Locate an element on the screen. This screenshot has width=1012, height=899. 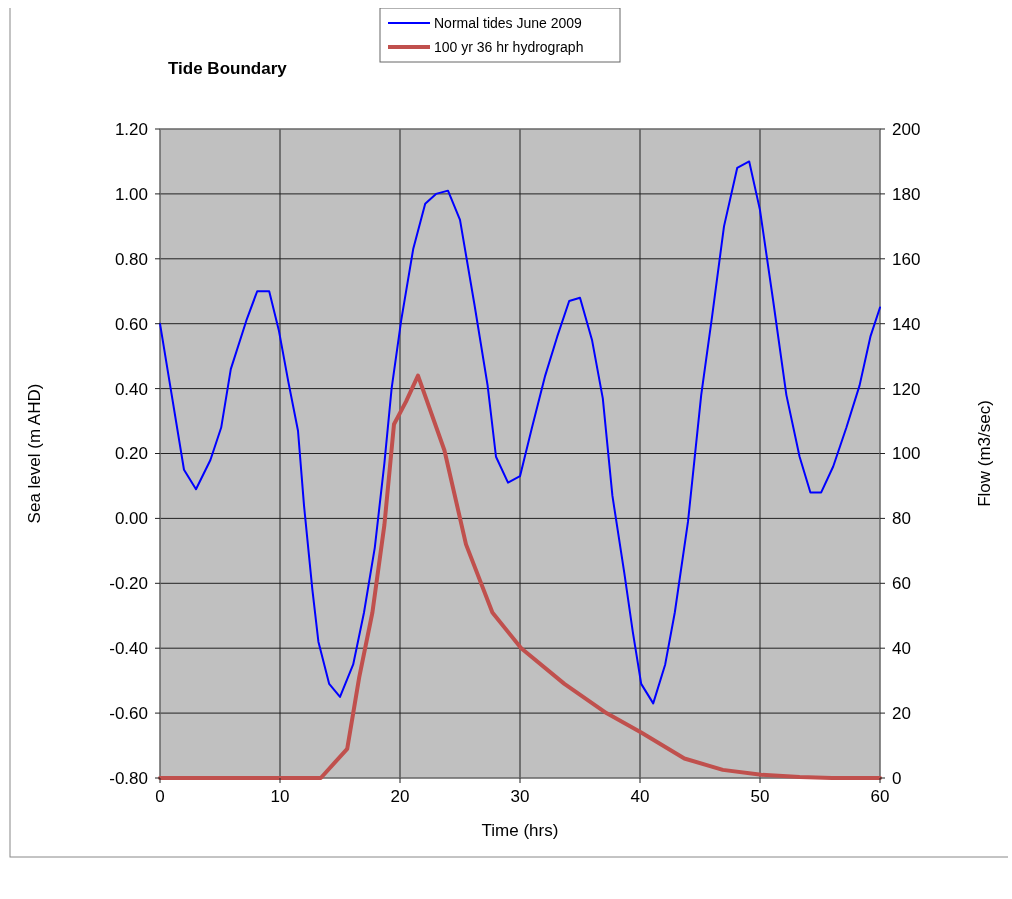
y2-axis-title: Flow (m3/sec) is located at coordinates (984, 453).